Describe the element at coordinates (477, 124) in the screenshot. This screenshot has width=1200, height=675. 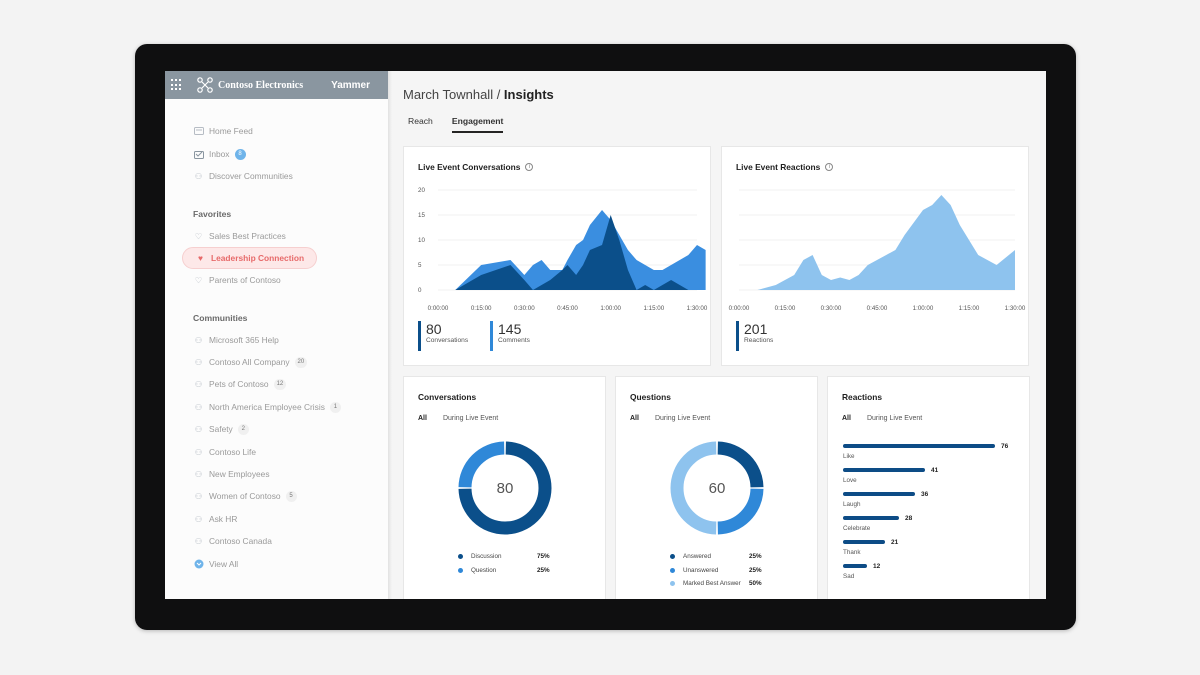
I see `tab-engagement: Engagement` at that location.